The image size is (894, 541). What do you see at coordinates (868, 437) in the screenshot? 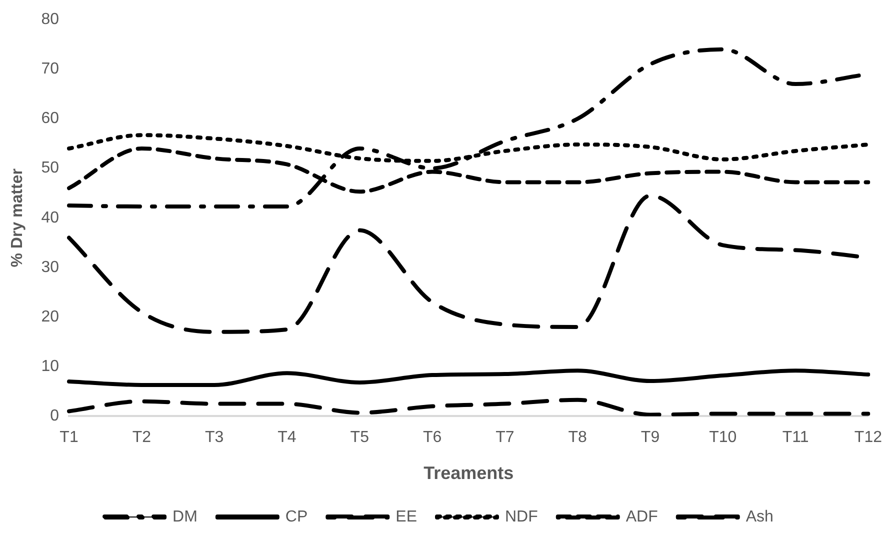
I see `x-tick-label: T12` at bounding box center [868, 437].